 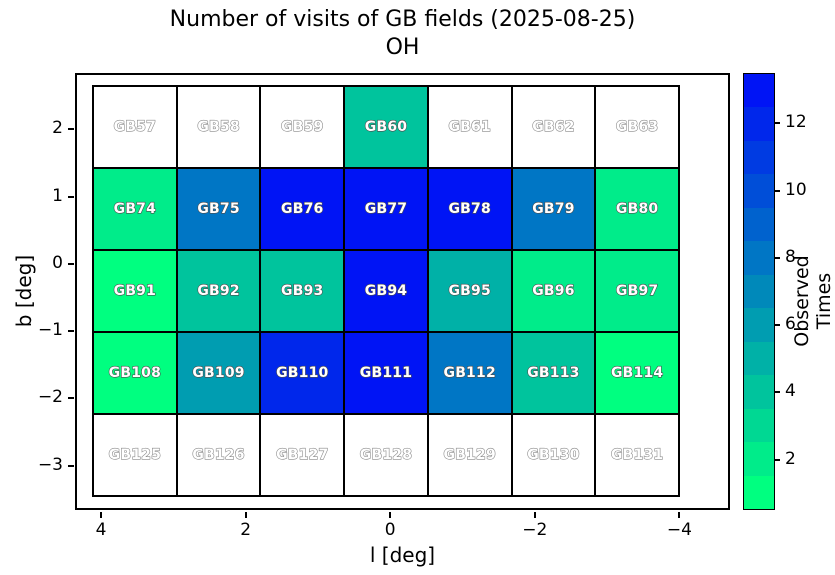 I want to click on field-cell-gb128: GB128, so click(x=386, y=455).